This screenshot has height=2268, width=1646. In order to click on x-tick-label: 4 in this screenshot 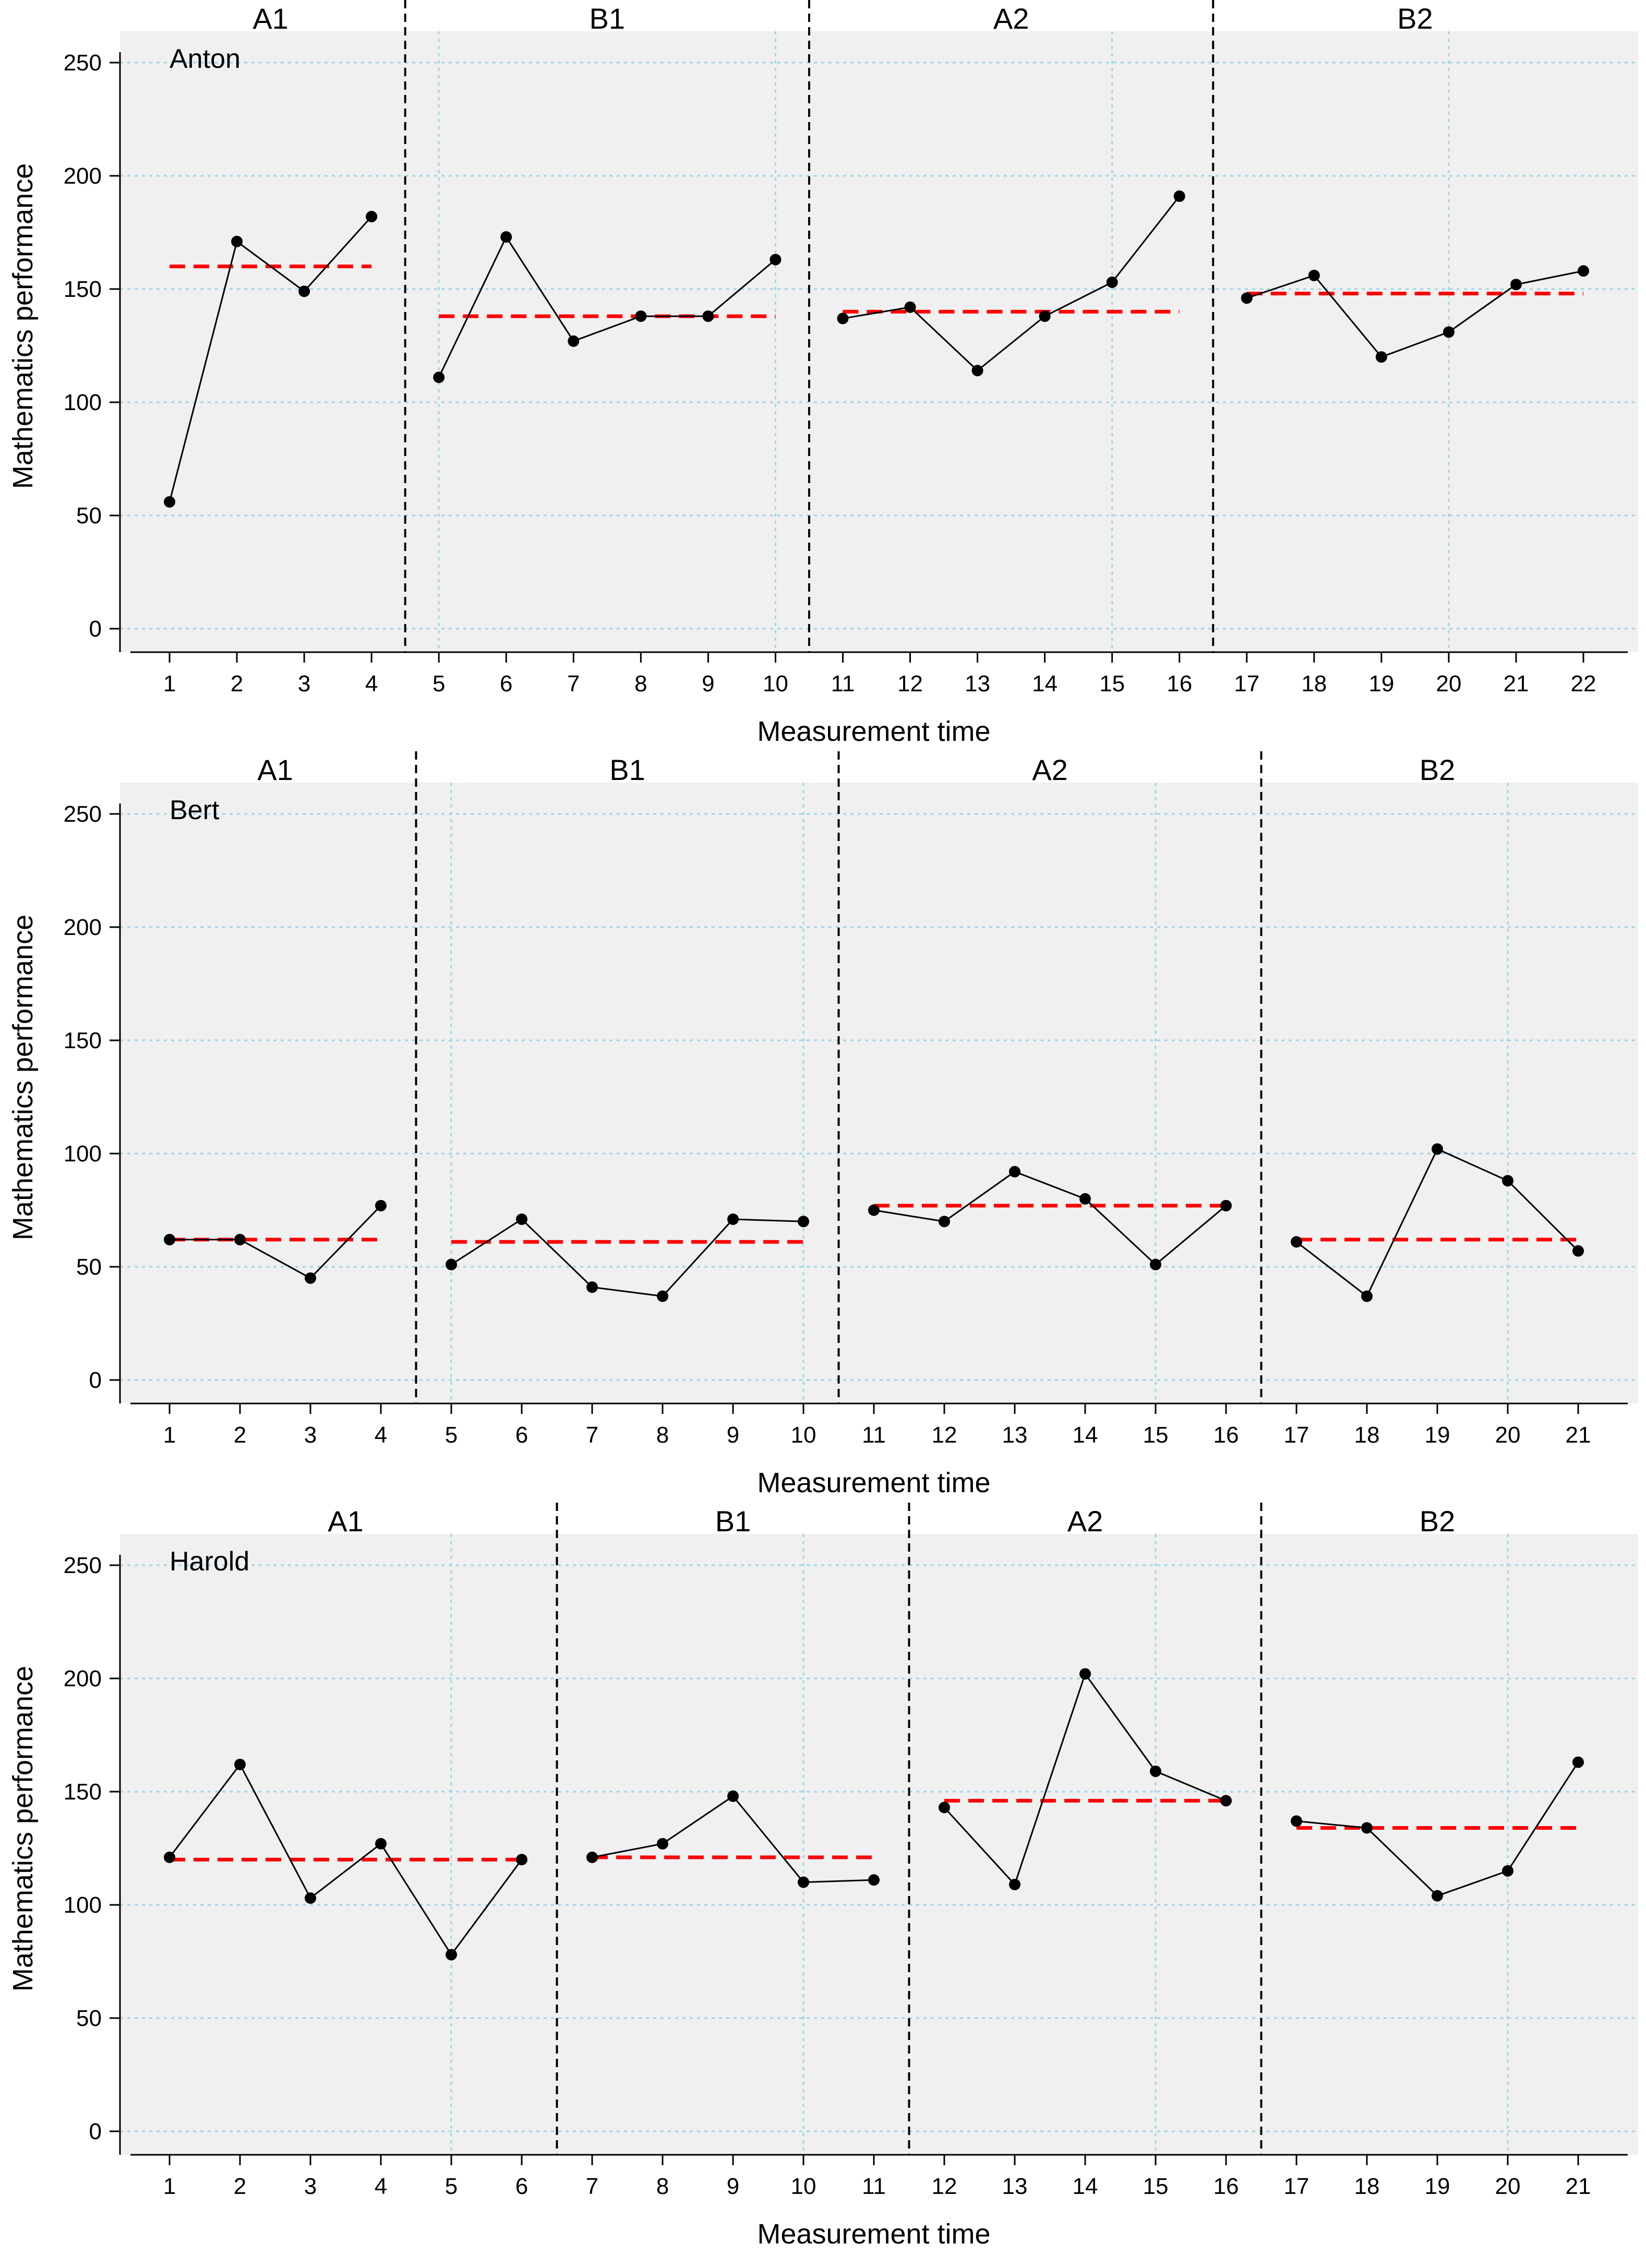, I will do `click(371, 684)`.